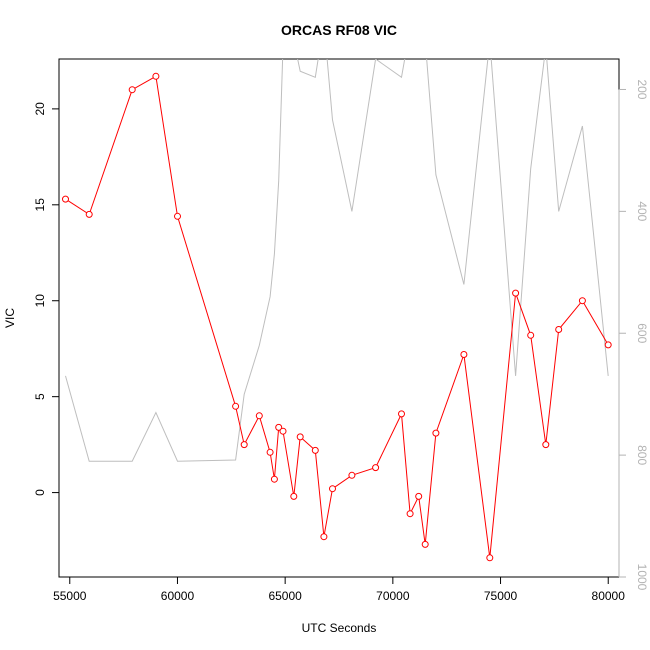 The image size is (650, 650). Describe the element at coordinates (40, 301) in the screenshot. I see `y-tick-label: 10` at that location.